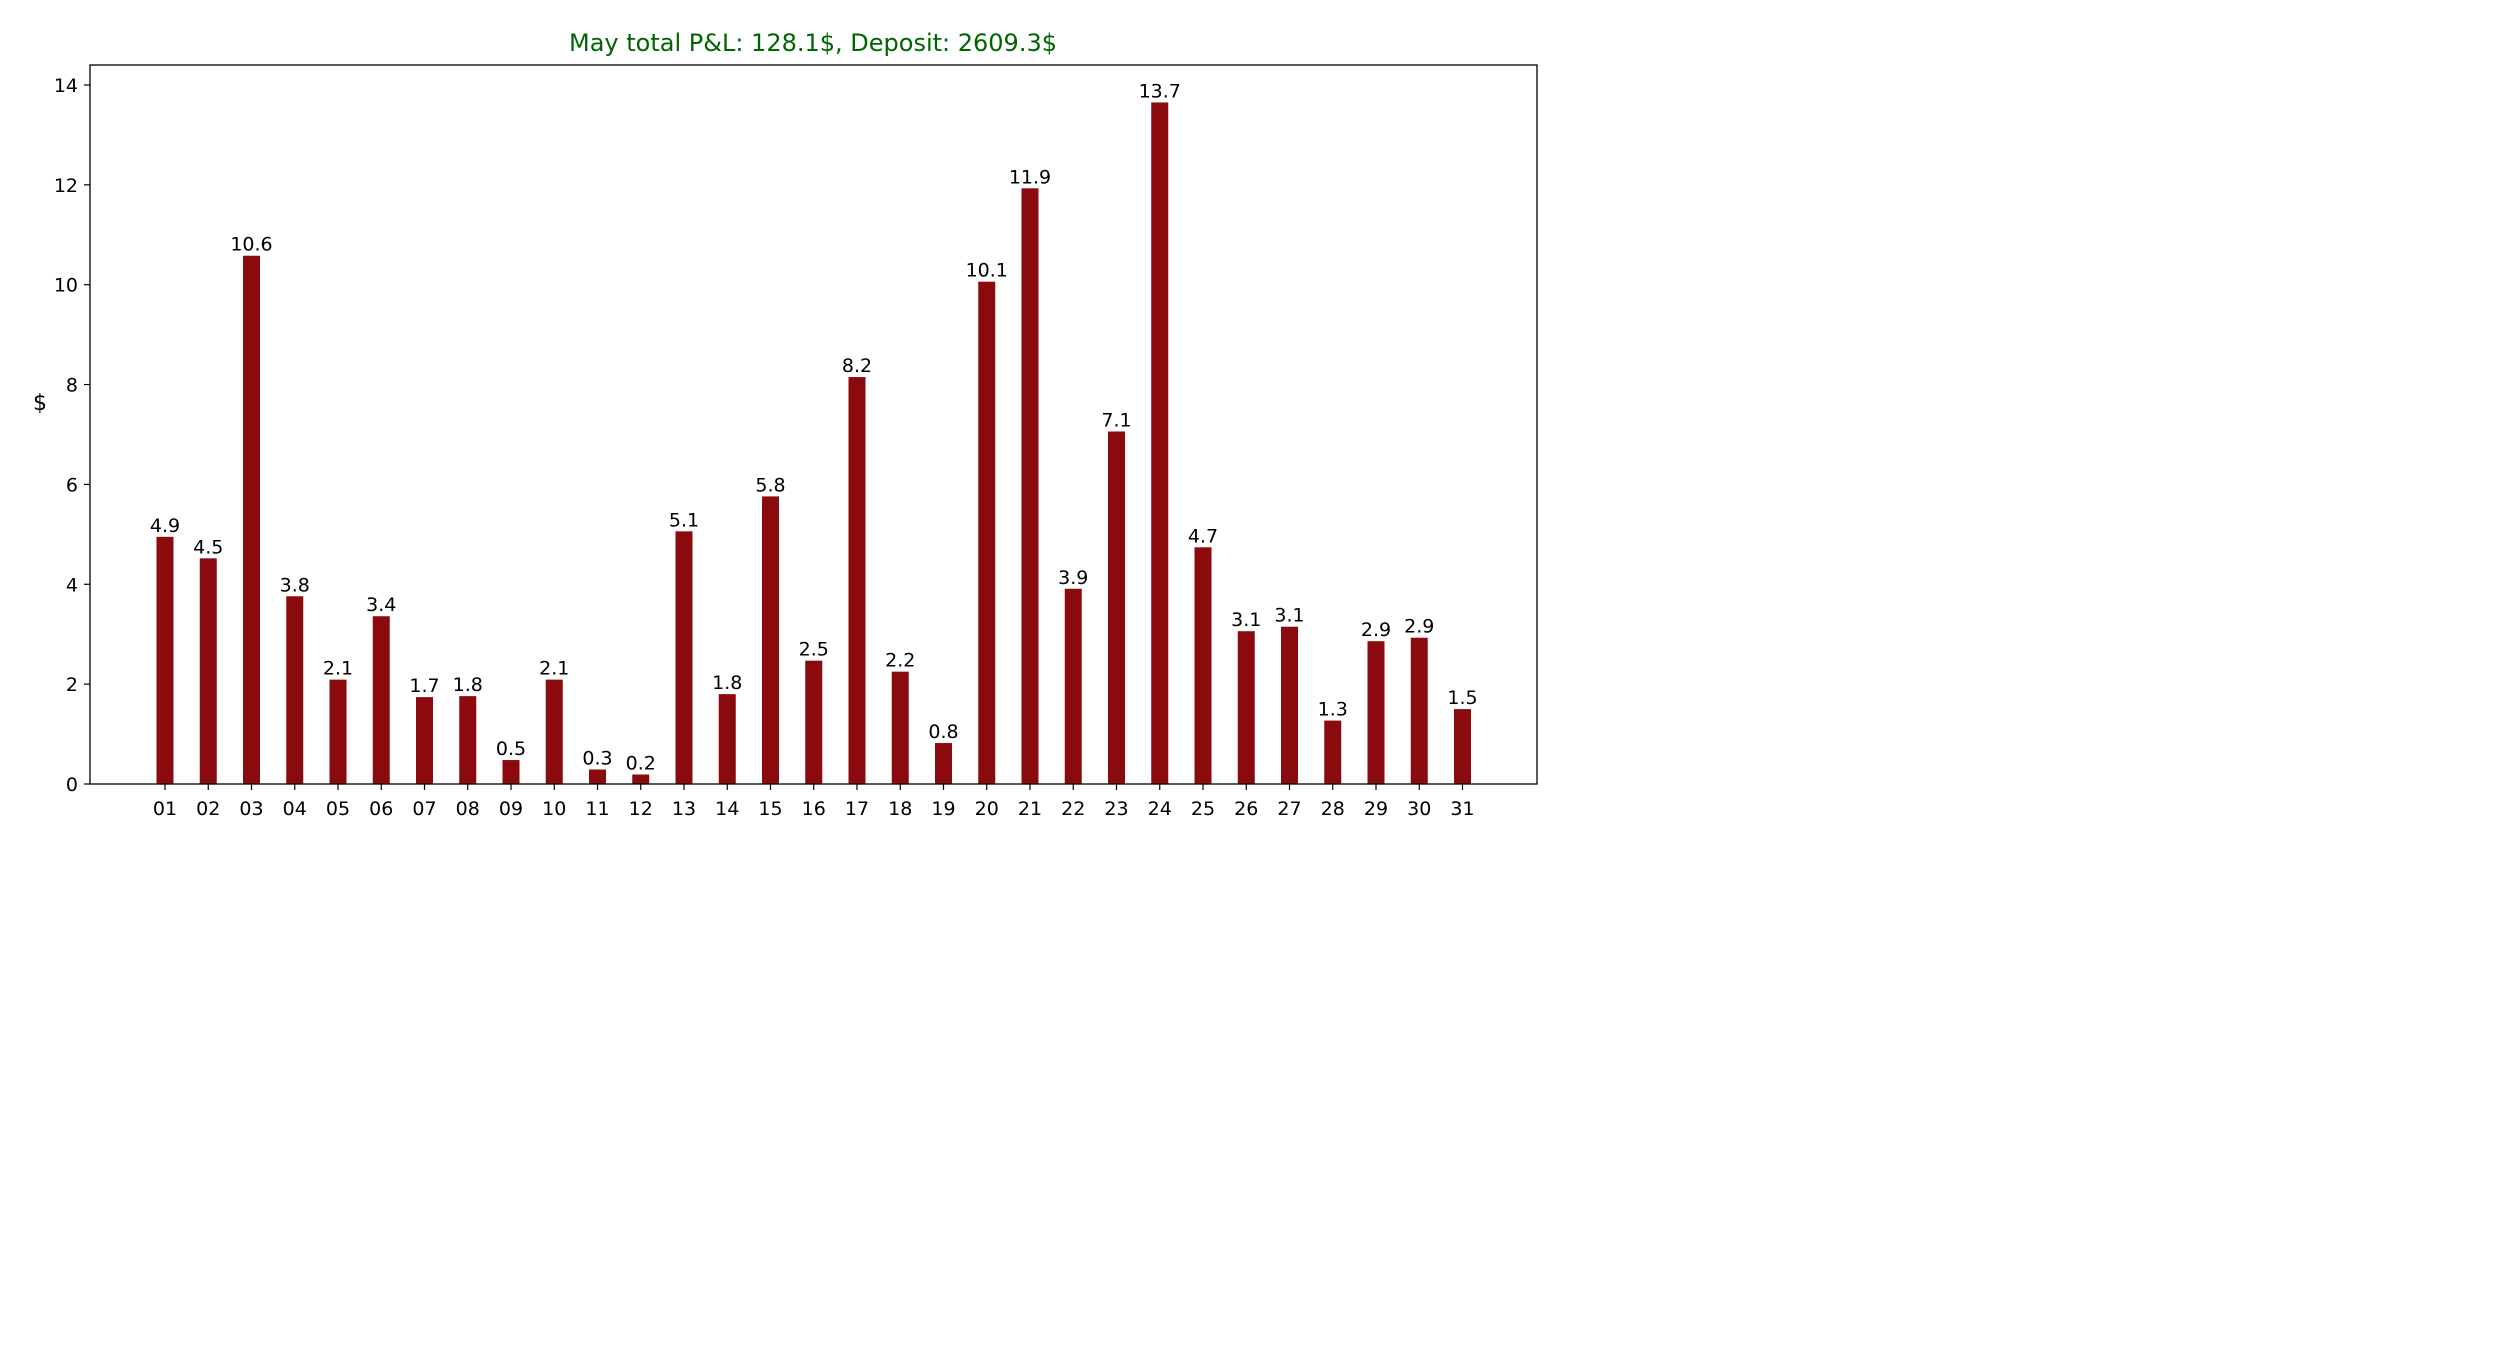 The image size is (2520, 1367). I want to click on data-label-17: 8.2, so click(857, 366).